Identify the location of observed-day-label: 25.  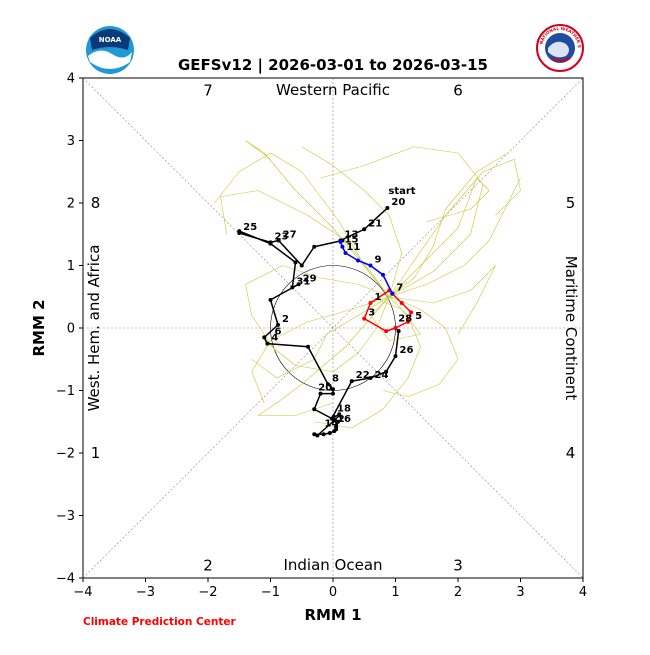
(250, 227).